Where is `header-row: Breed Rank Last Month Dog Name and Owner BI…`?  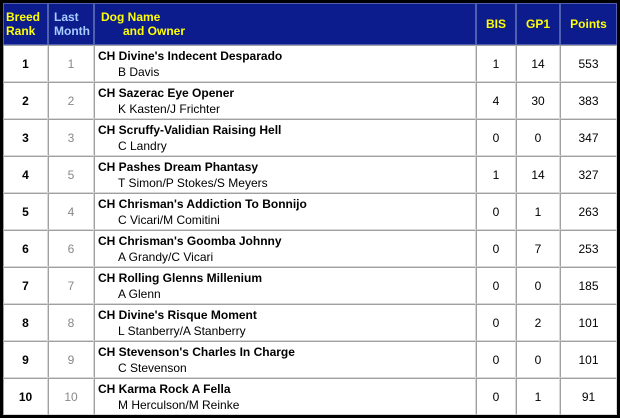
header-row: Breed Rank Last Month Dog Name and Owner BI… is located at coordinates (310, 24).